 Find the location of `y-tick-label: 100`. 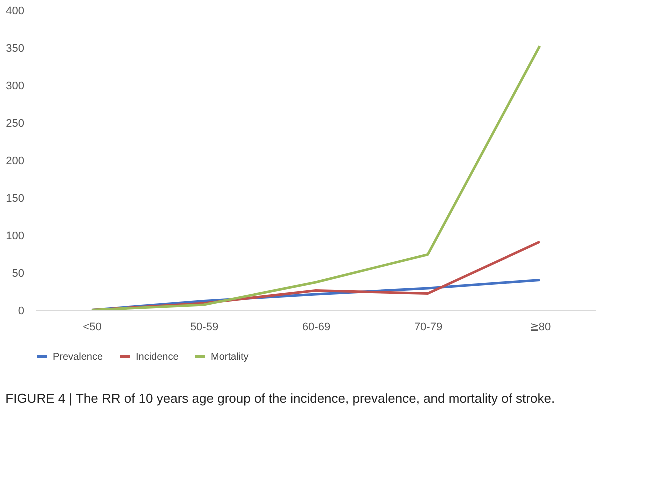

y-tick-label: 100 is located at coordinates (15, 236).